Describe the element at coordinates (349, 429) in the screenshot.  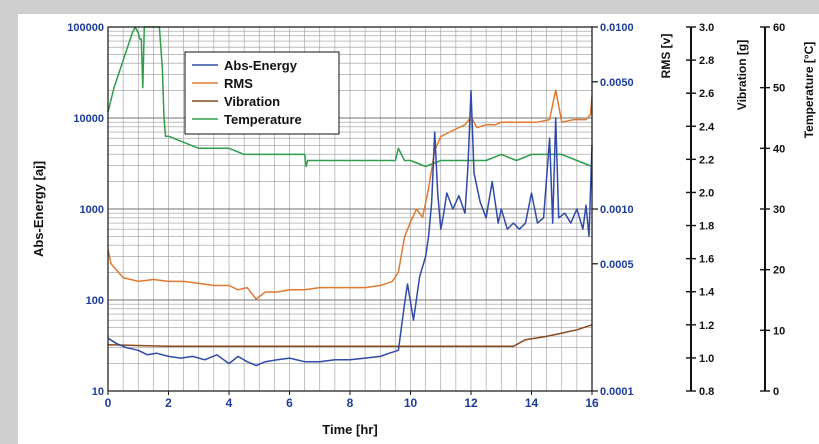
I see `x-axis-label: Time [hr]` at that location.